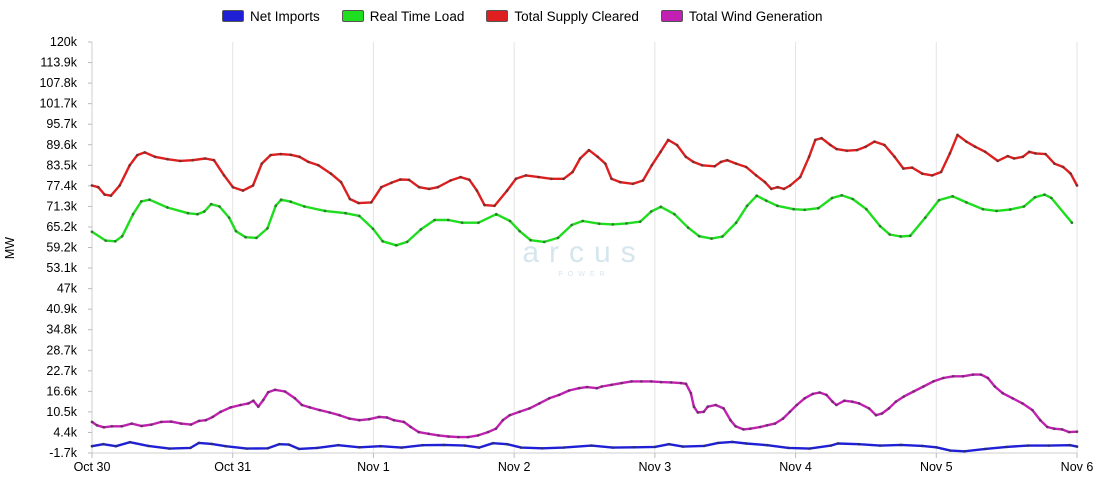 The height and width of the screenshot is (500, 1100). I want to click on legend-item: Real Time Load, so click(402, 16).